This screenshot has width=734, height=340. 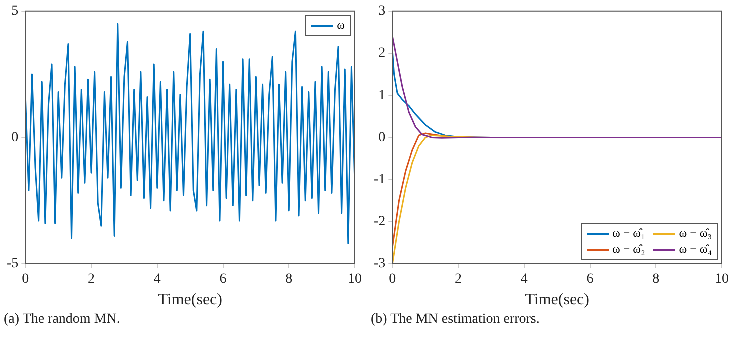 What do you see at coordinates (382, 12) in the screenshot?
I see `y-tick-label: 3` at bounding box center [382, 12].